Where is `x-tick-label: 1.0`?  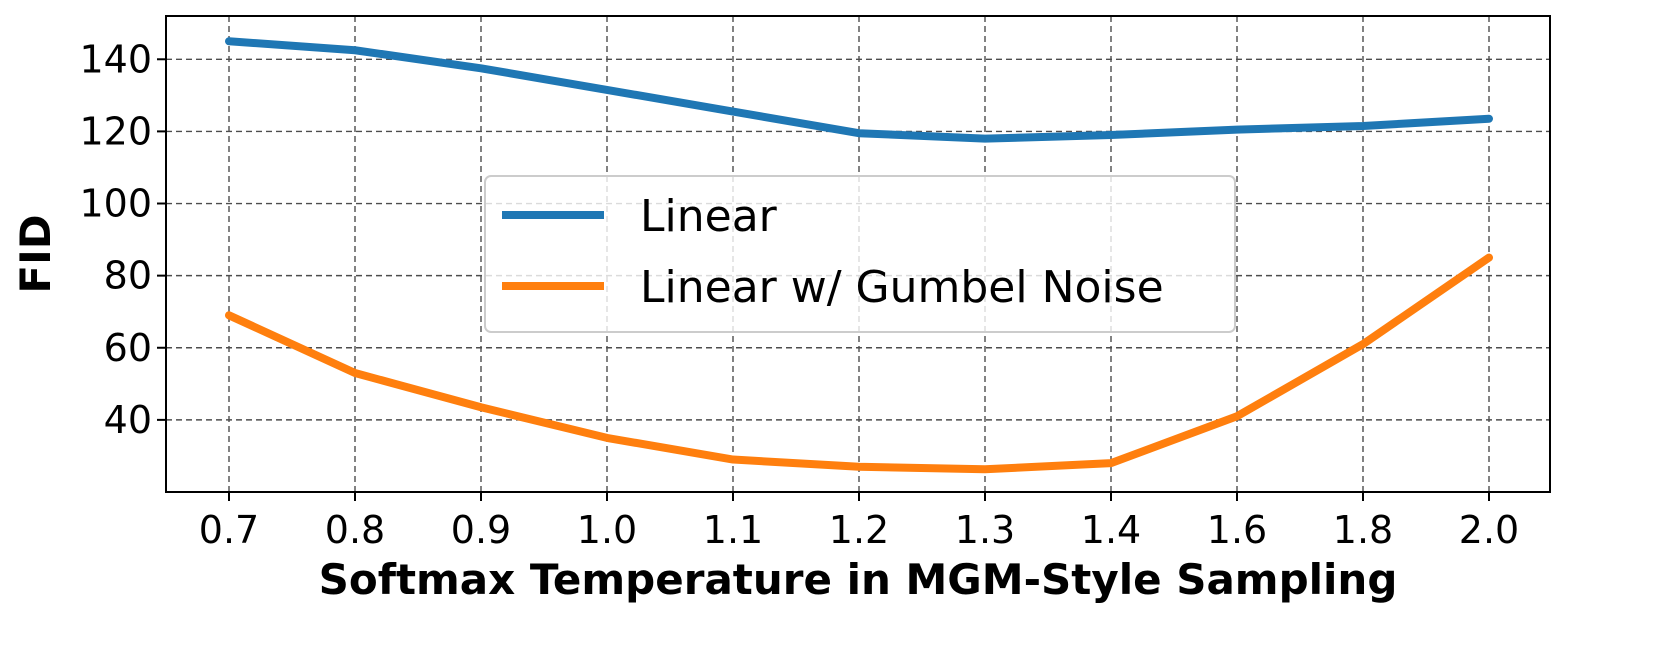 x-tick-label: 1.0 is located at coordinates (607, 530).